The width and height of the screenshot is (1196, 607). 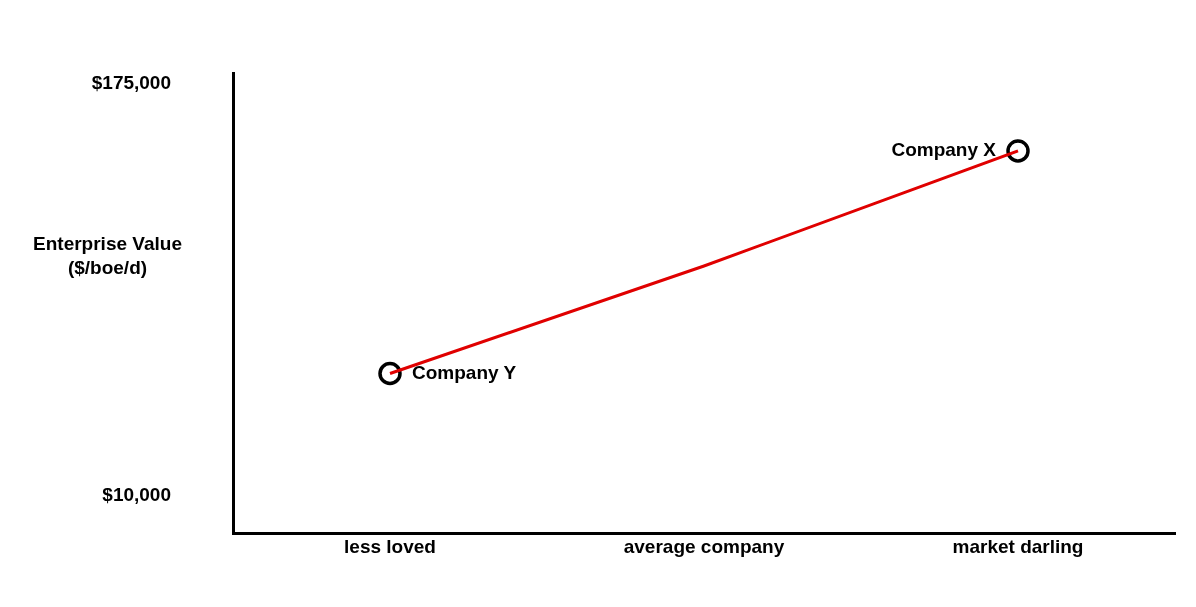 I want to click on annotation: Company X, so click(x=944, y=150).